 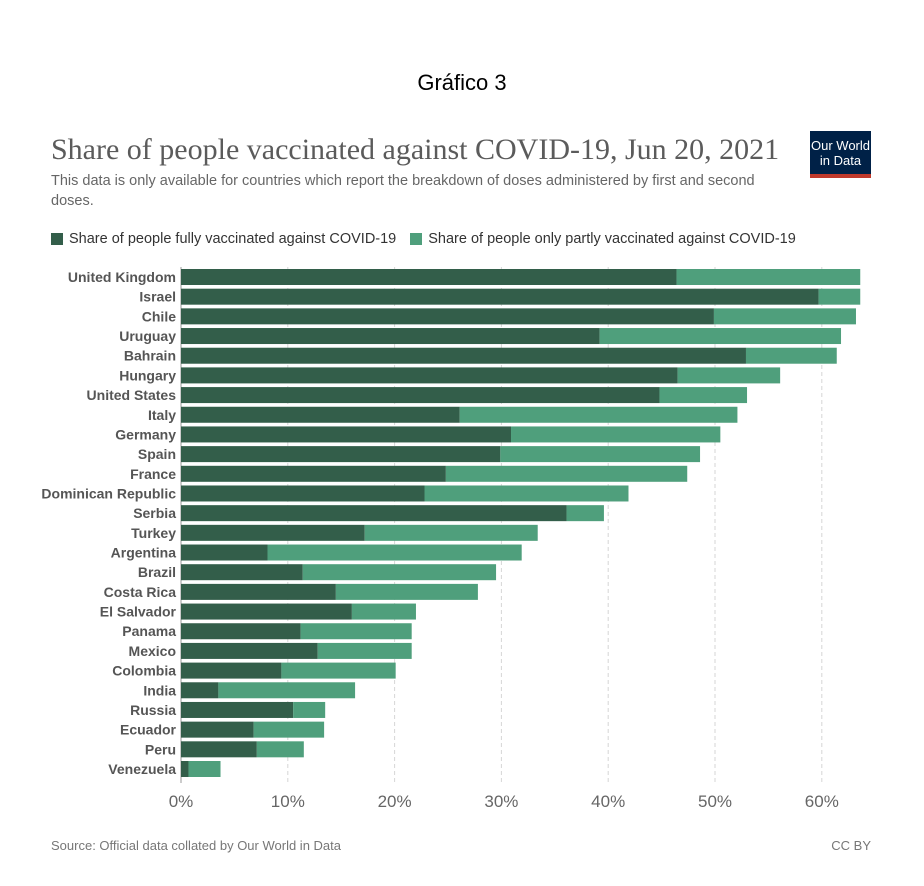 What do you see at coordinates (138, 612) in the screenshot?
I see `category-label: El Salvador` at bounding box center [138, 612].